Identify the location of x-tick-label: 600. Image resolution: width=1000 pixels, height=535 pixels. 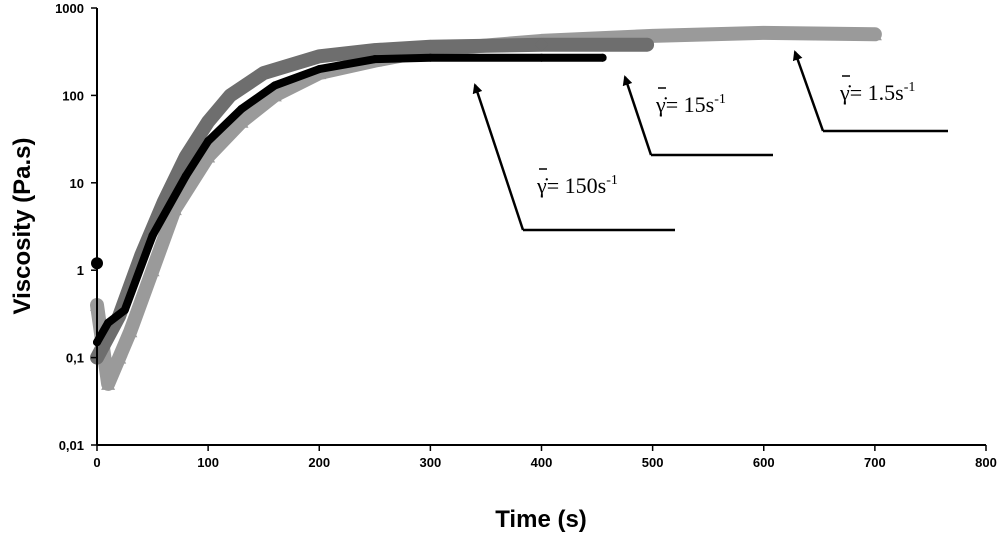
(764, 462).